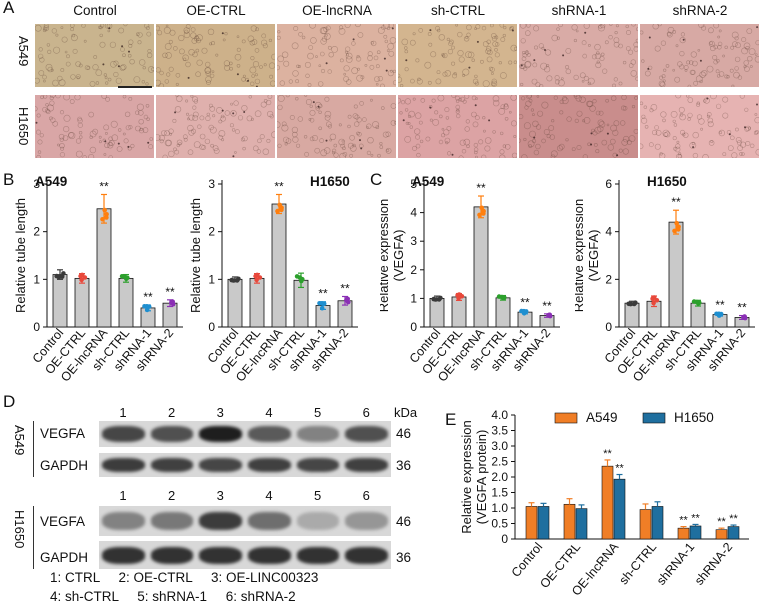 This screenshot has width=765, height=612. I want to click on y-tick-label: 4, so click(413, 213).